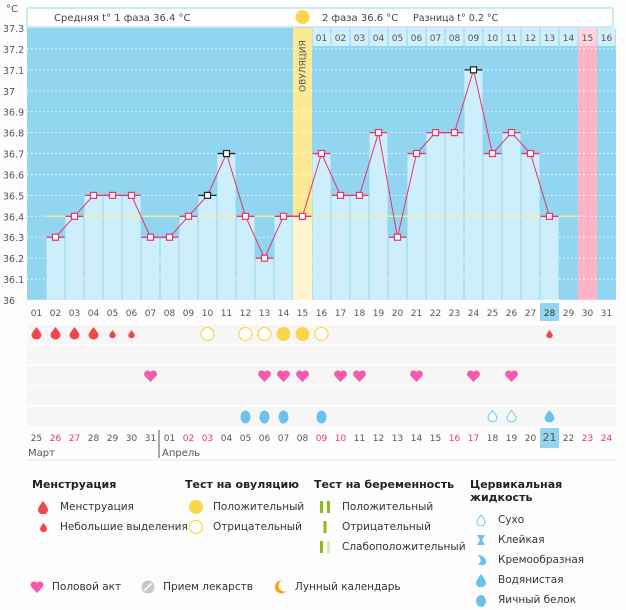 Image resolution: width=626 pixels, height=610 pixels. I want to click on faint-lines-icon, so click(325, 547).